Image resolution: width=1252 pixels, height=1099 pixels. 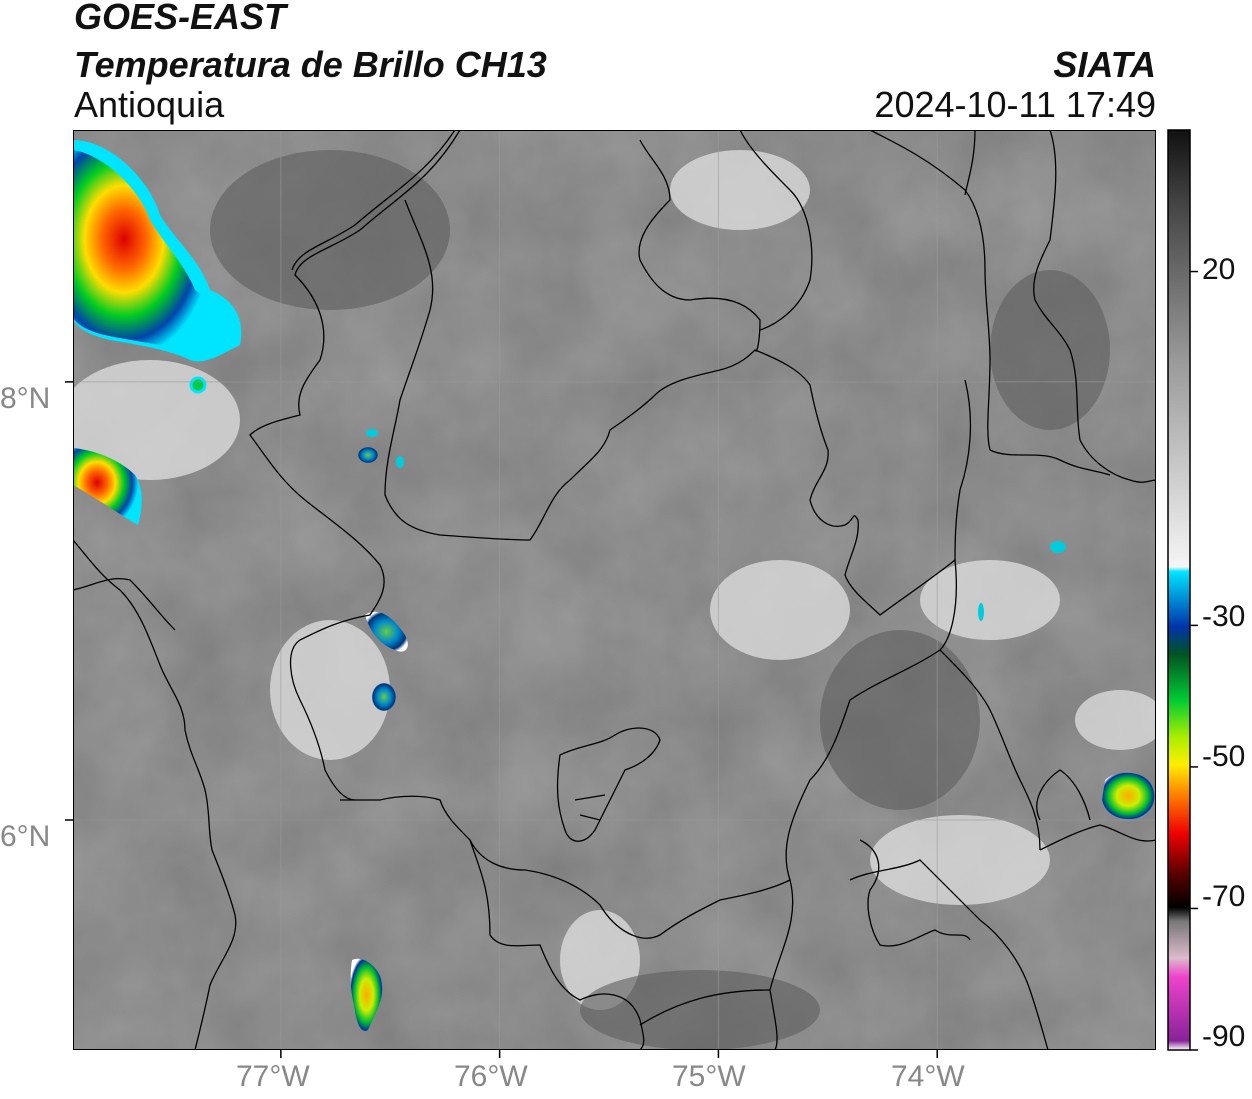 I want to click on organization-label: SIATA, so click(x=1104, y=64).